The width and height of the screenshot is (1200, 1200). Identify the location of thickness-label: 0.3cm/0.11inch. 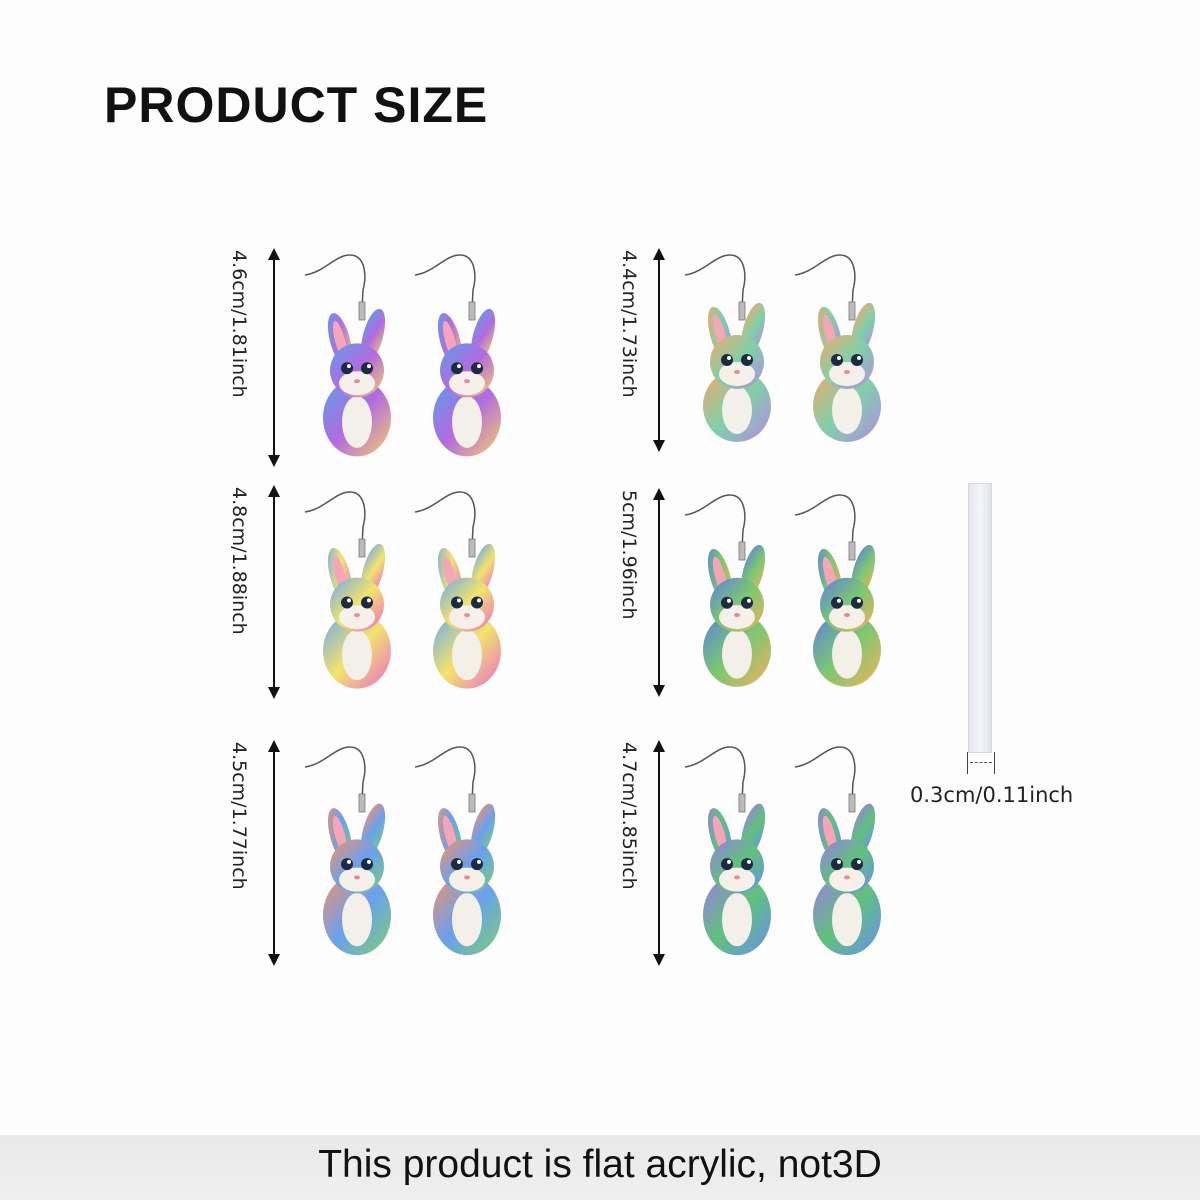
(992, 795).